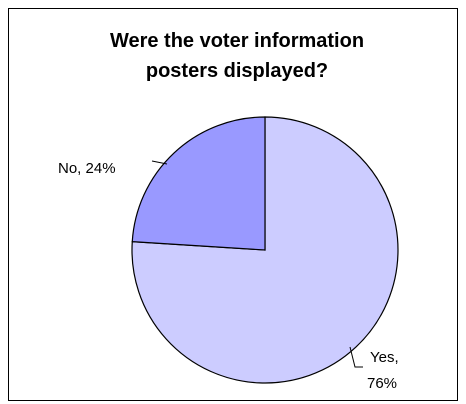 The height and width of the screenshot is (404, 466). What do you see at coordinates (237, 71) in the screenshot?
I see `chart-title-line-2: posters displayed?` at bounding box center [237, 71].